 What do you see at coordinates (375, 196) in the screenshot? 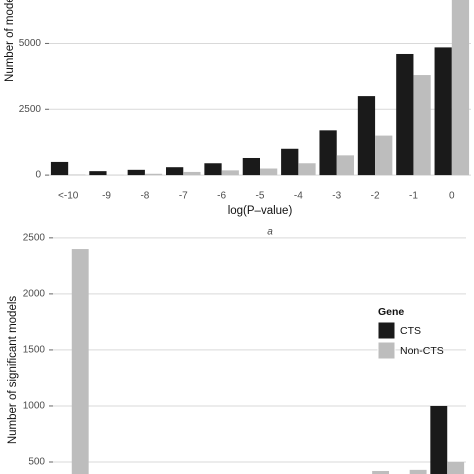
I see `x-tick-label: -2` at bounding box center [375, 196].